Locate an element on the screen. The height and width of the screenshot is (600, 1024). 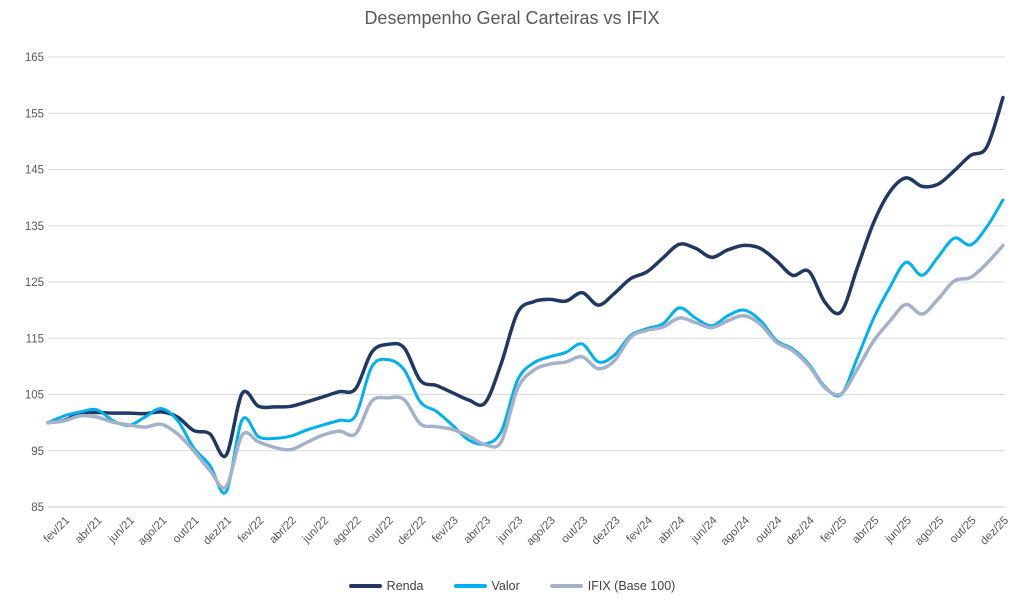
legend-label-renda: Renda is located at coordinates (405, 586).